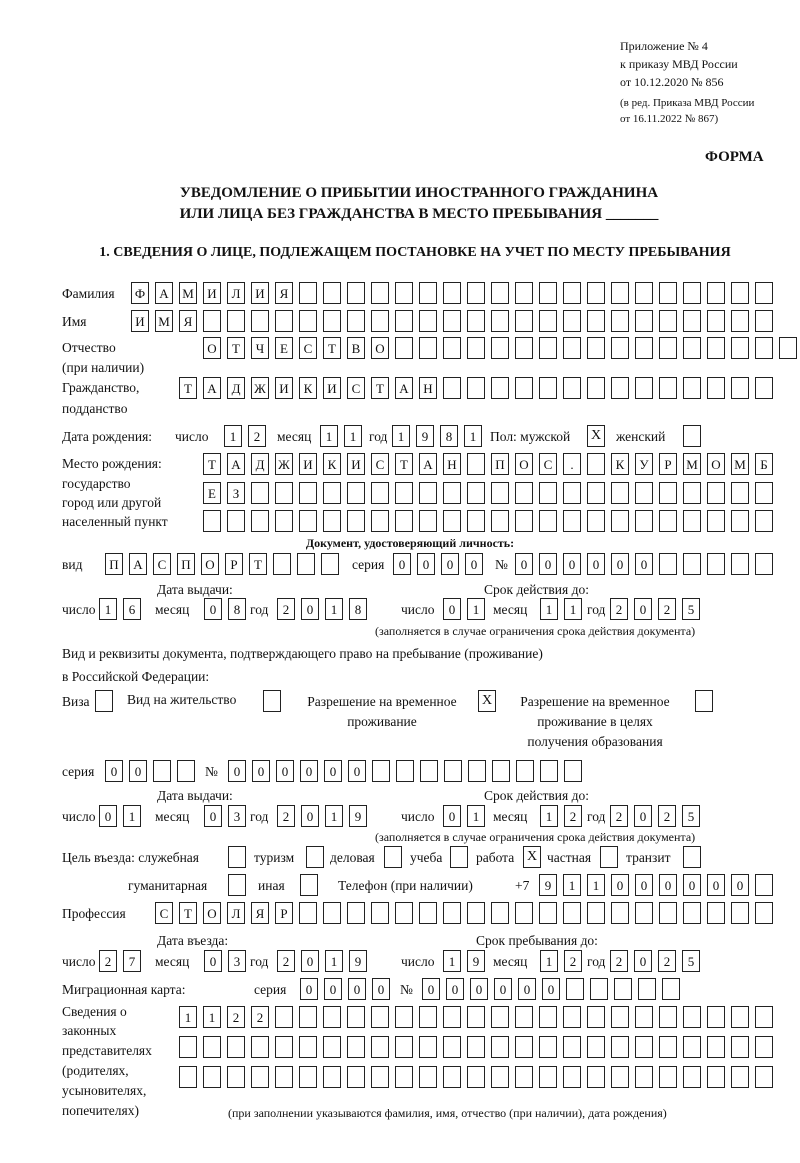  What do you see at coordinates (162, 564) in the screenshot?
I see `char-box: С` at bounding box center [162, 564].